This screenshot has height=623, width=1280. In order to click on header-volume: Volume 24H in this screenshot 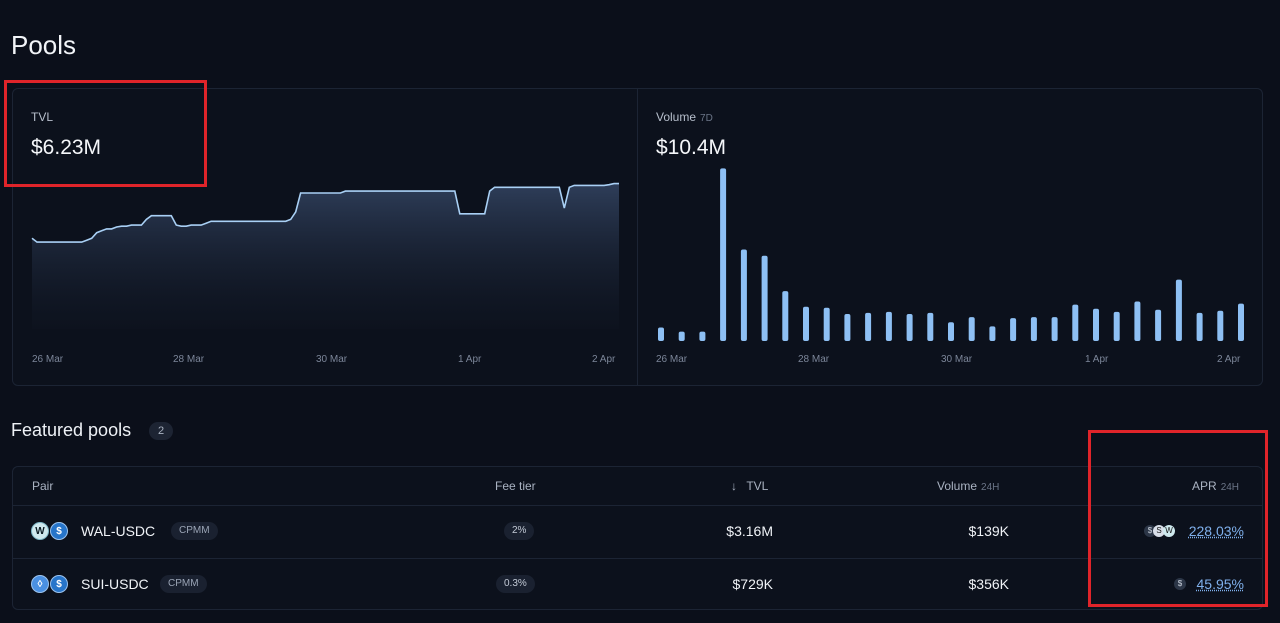, I will do `click(968, 486)`.